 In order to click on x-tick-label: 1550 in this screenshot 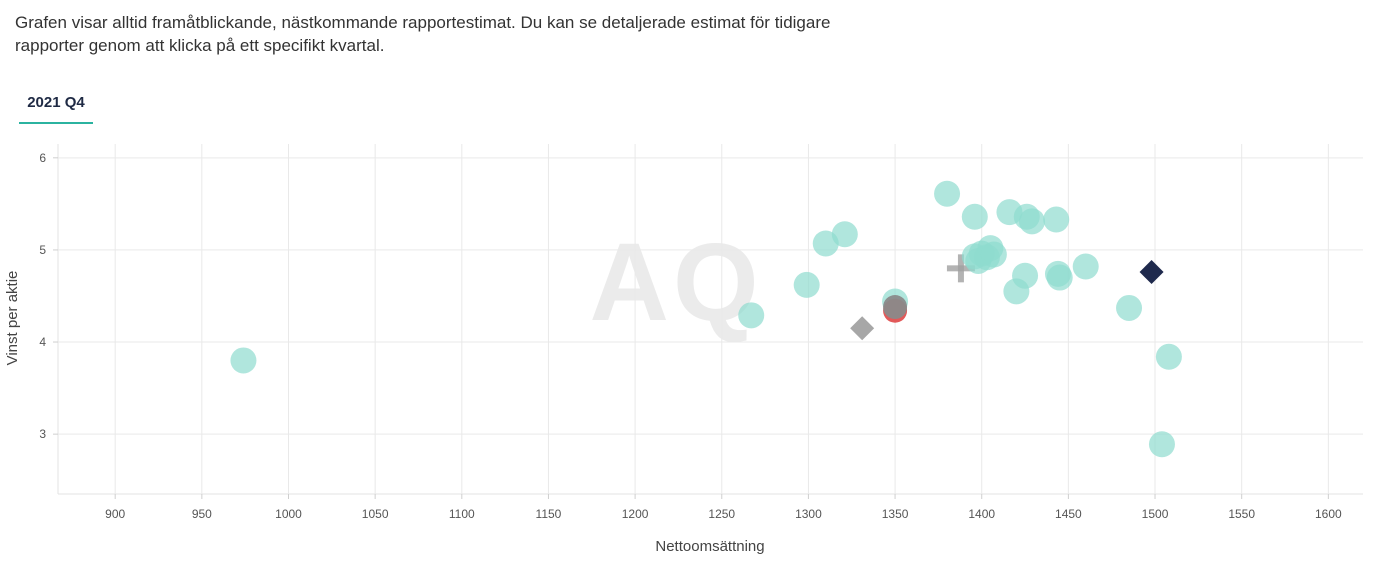, I will do `click(1241, 514)`.